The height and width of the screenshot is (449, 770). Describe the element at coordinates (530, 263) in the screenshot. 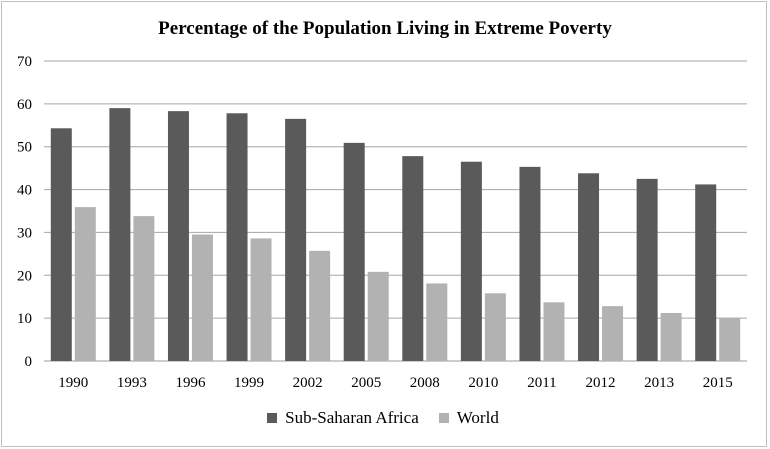

I see `bar-sub-saharan-africa-2011` at that location.